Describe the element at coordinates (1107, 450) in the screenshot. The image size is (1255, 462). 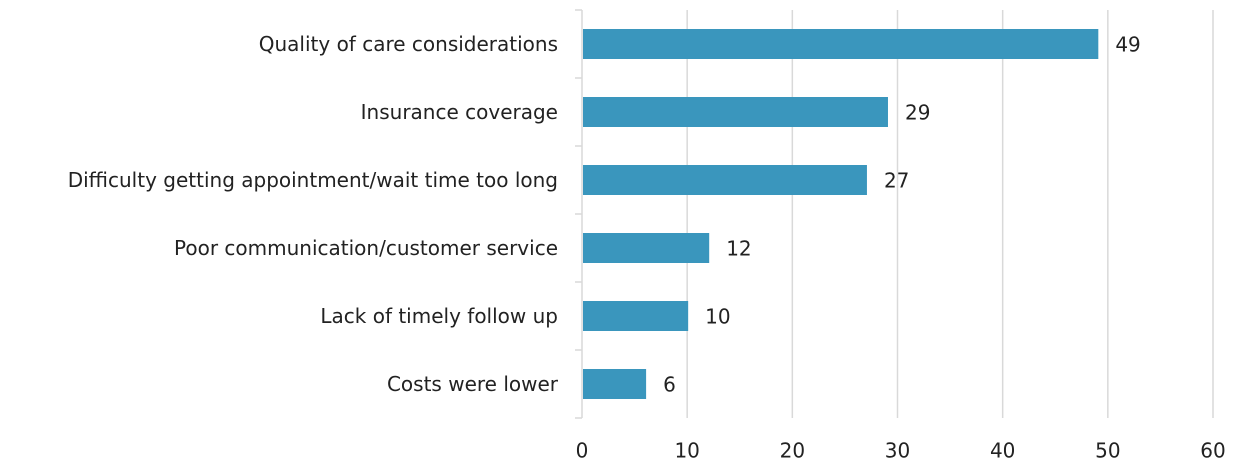
I see `x-tick-label: 50` at that location.